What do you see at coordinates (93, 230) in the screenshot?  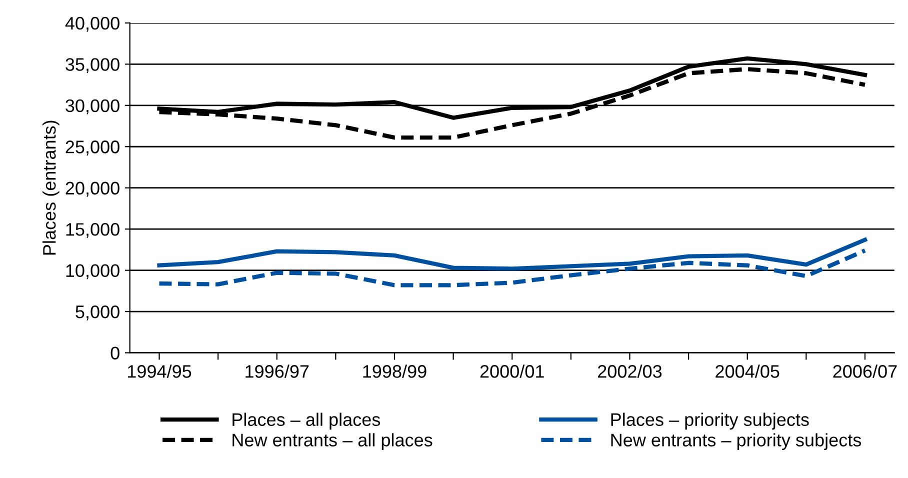 I see `y-tick-label: 15,000` at bounding box center [93, 230].